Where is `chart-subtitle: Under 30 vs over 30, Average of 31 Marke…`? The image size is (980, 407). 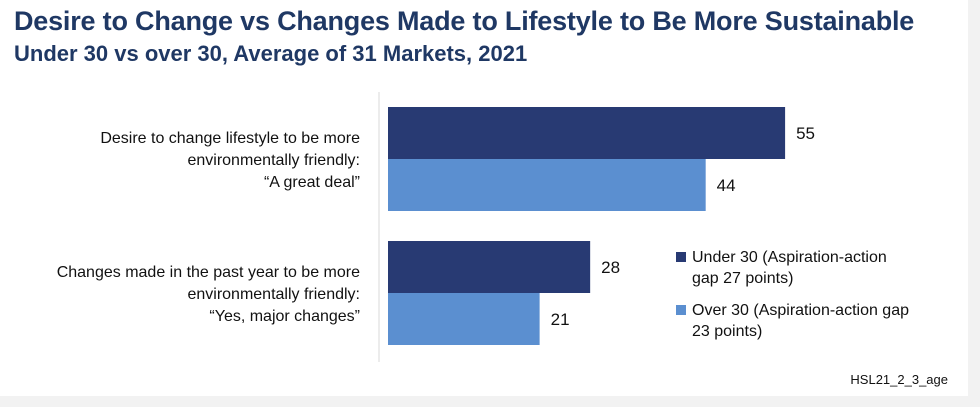
chart-subtitle: Under 30 vs over 30, Average of 31 Marke… is located at coordinates (271, 53).